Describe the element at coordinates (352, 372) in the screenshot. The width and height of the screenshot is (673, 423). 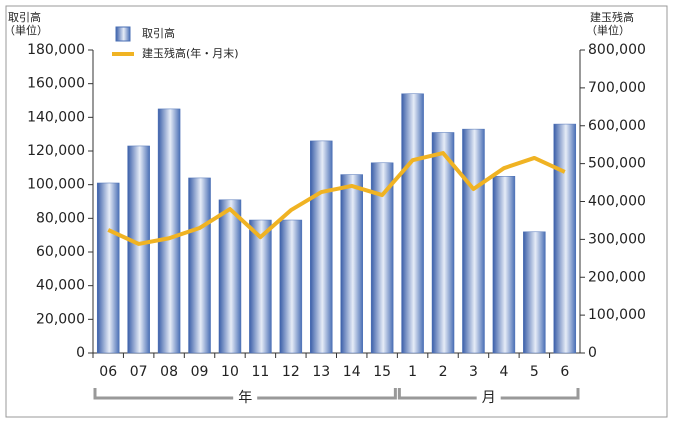
I see `x-tick-label: 14` at that location.